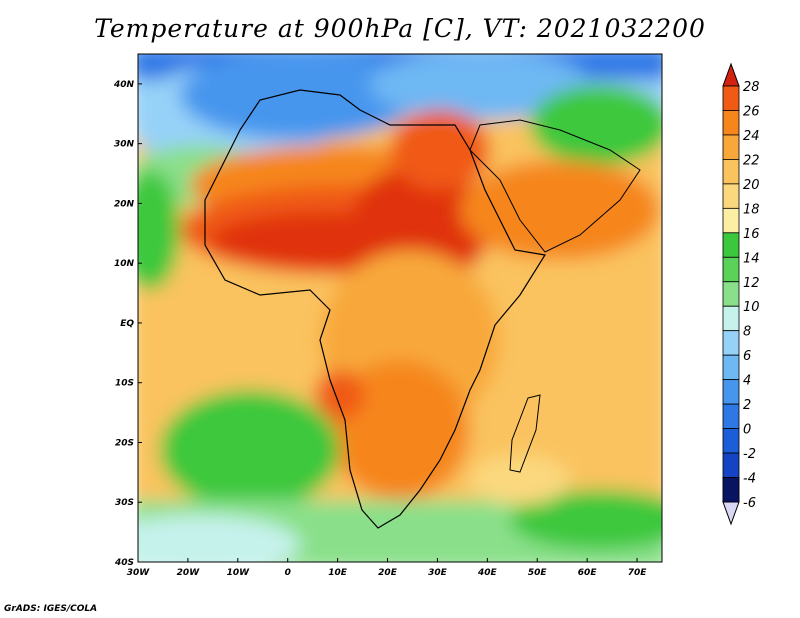 The image size is (800, 618). I want to click on lat-tick-label: 30N, so click(124, 145).